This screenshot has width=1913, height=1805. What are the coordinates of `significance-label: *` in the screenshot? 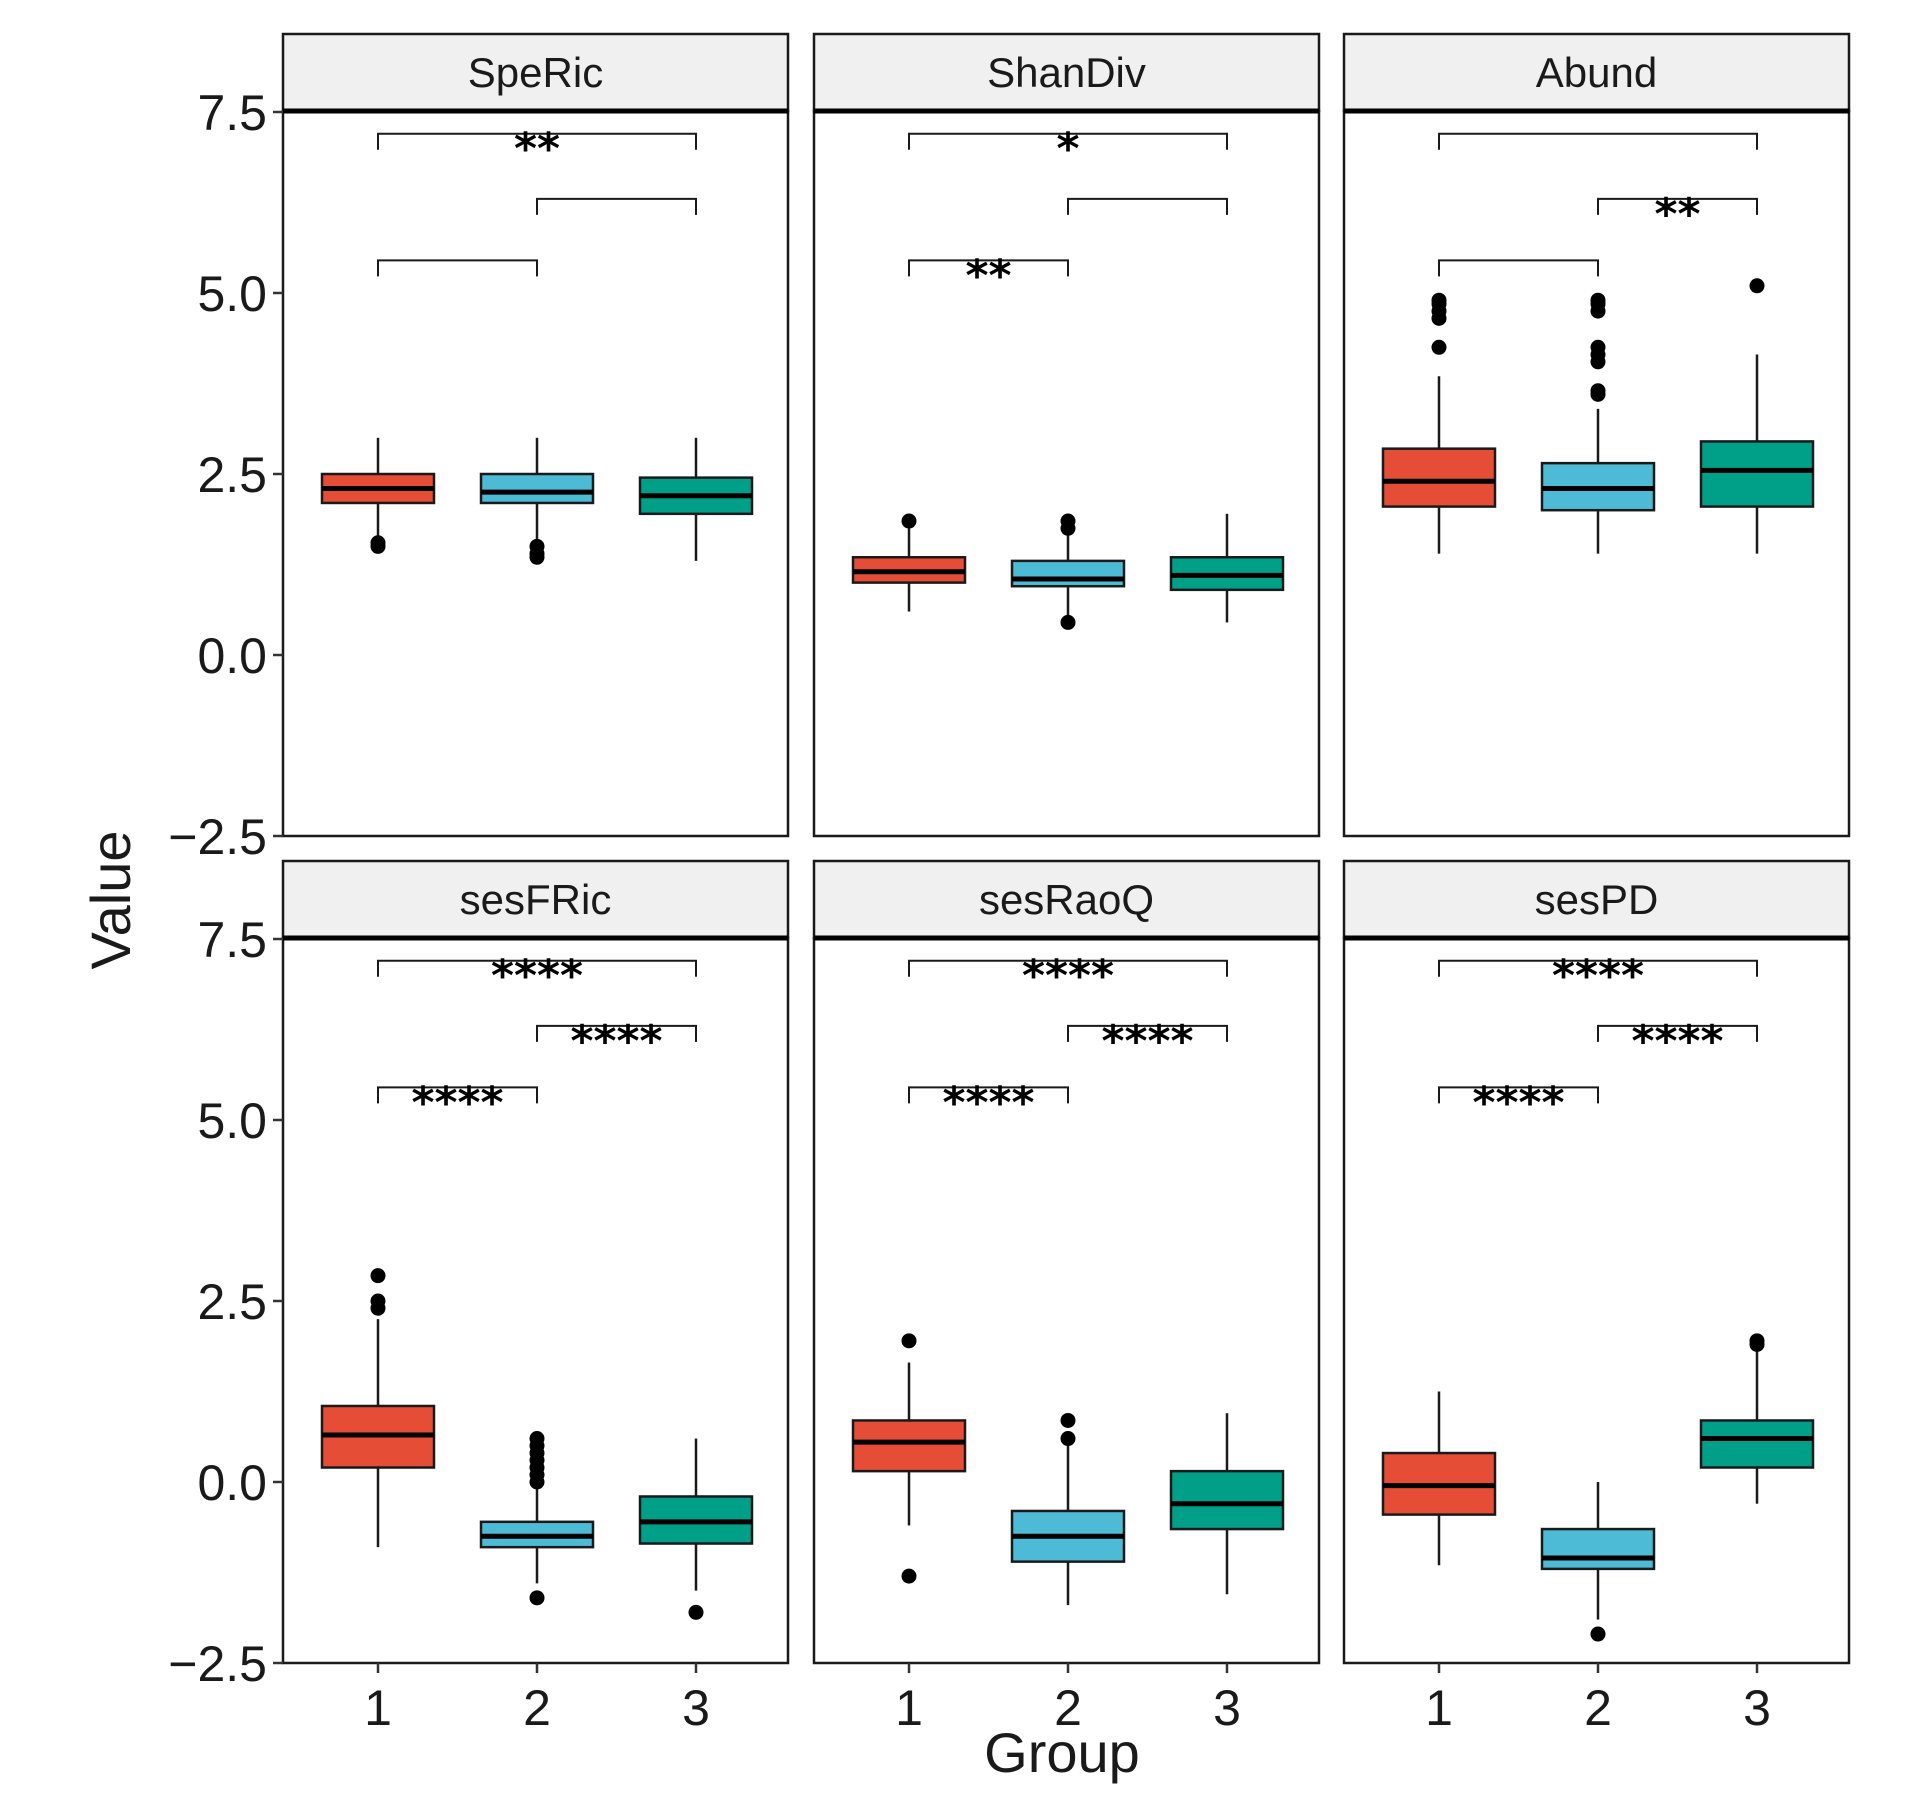 It's located at (1067, 149).